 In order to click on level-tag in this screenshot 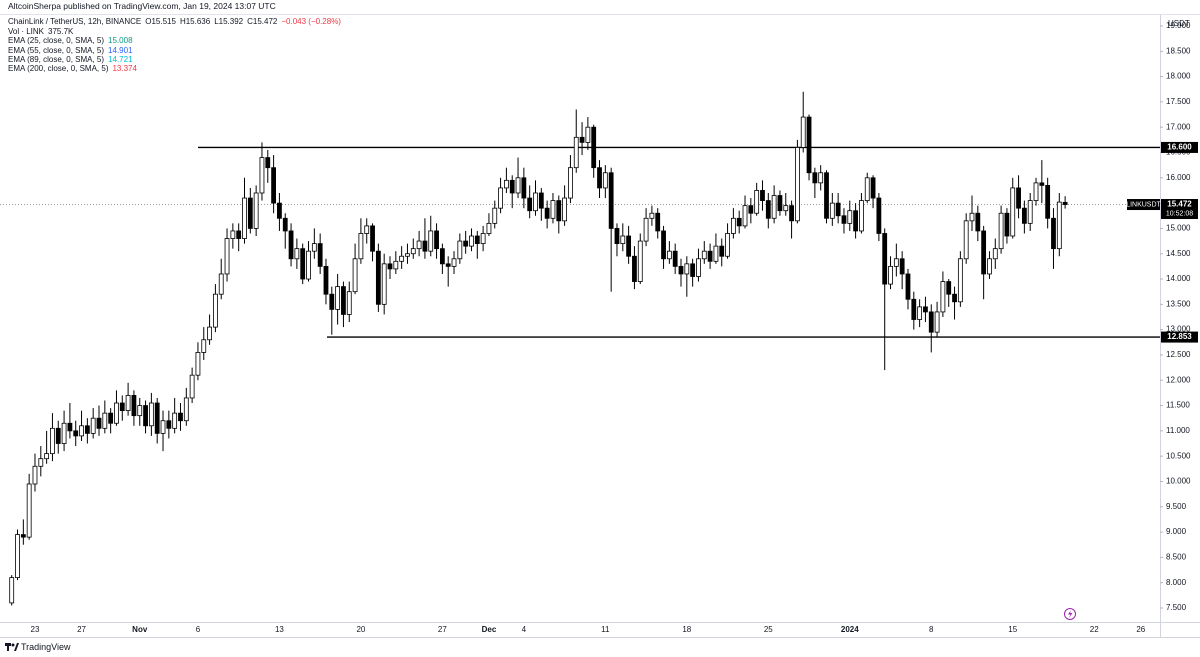, I will do `click(1179, 147)`.